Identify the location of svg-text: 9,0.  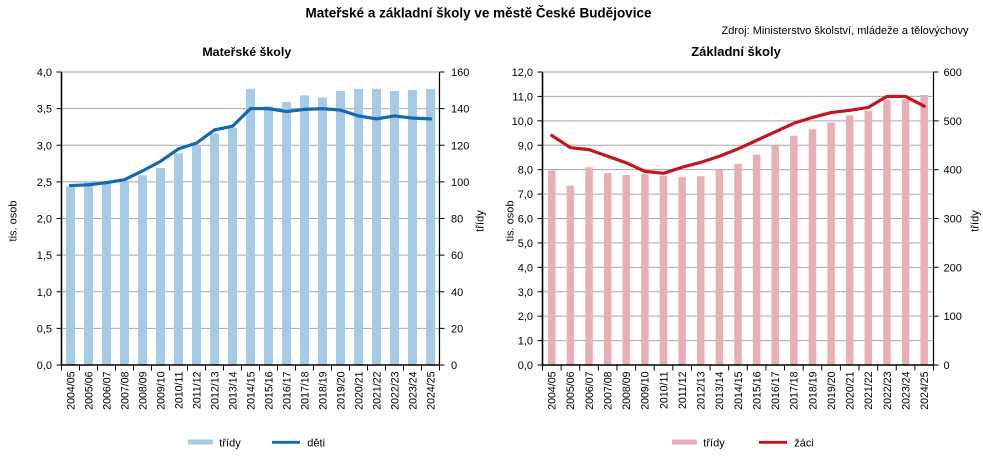
(525, 146).